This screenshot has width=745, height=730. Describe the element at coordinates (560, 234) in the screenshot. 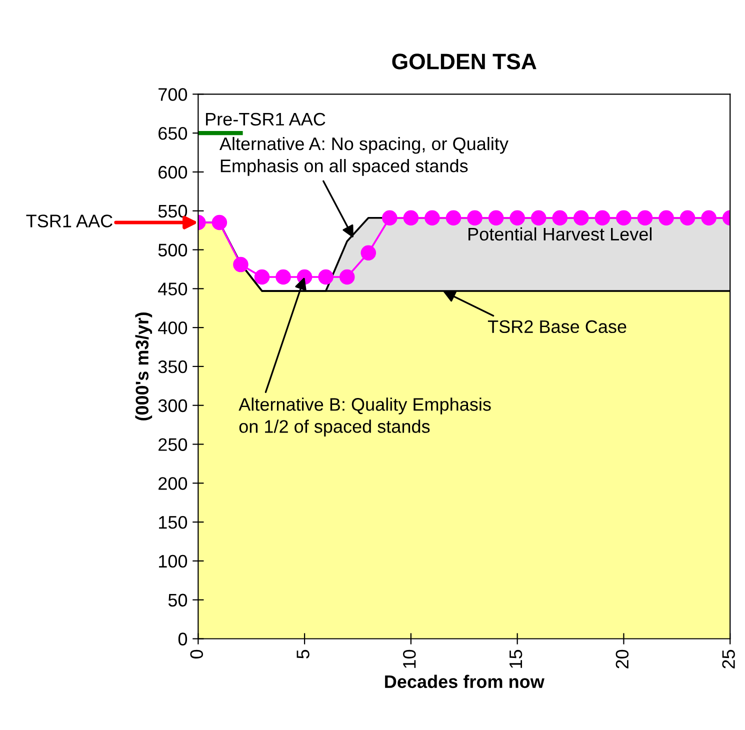

I see `annotation: Potential Harvest Level` at that location.